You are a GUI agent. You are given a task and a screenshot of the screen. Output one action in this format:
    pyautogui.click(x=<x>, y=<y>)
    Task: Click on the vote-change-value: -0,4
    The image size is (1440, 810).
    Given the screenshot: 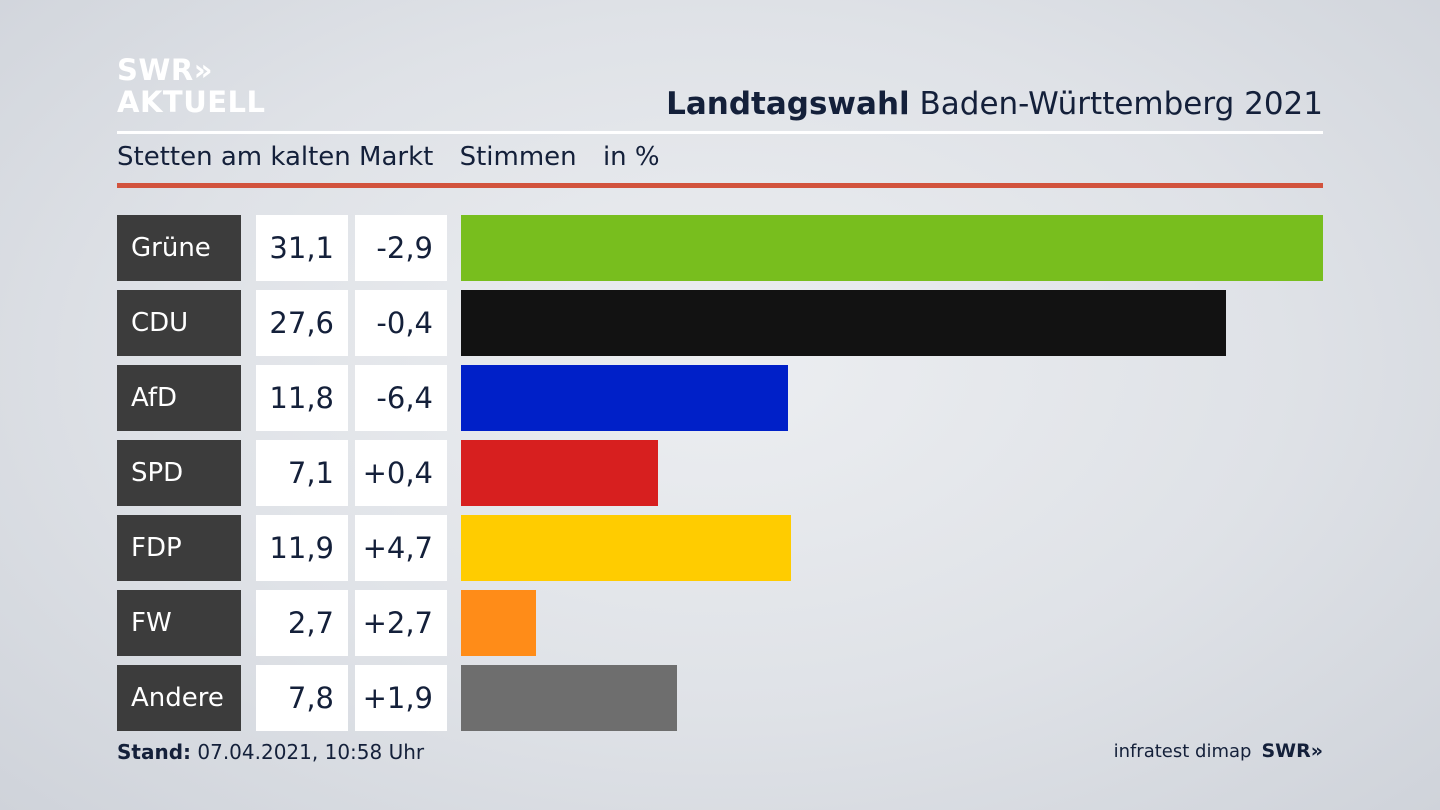 What is the action you would take?
    pyautogui.click(x=401, y=323)
    